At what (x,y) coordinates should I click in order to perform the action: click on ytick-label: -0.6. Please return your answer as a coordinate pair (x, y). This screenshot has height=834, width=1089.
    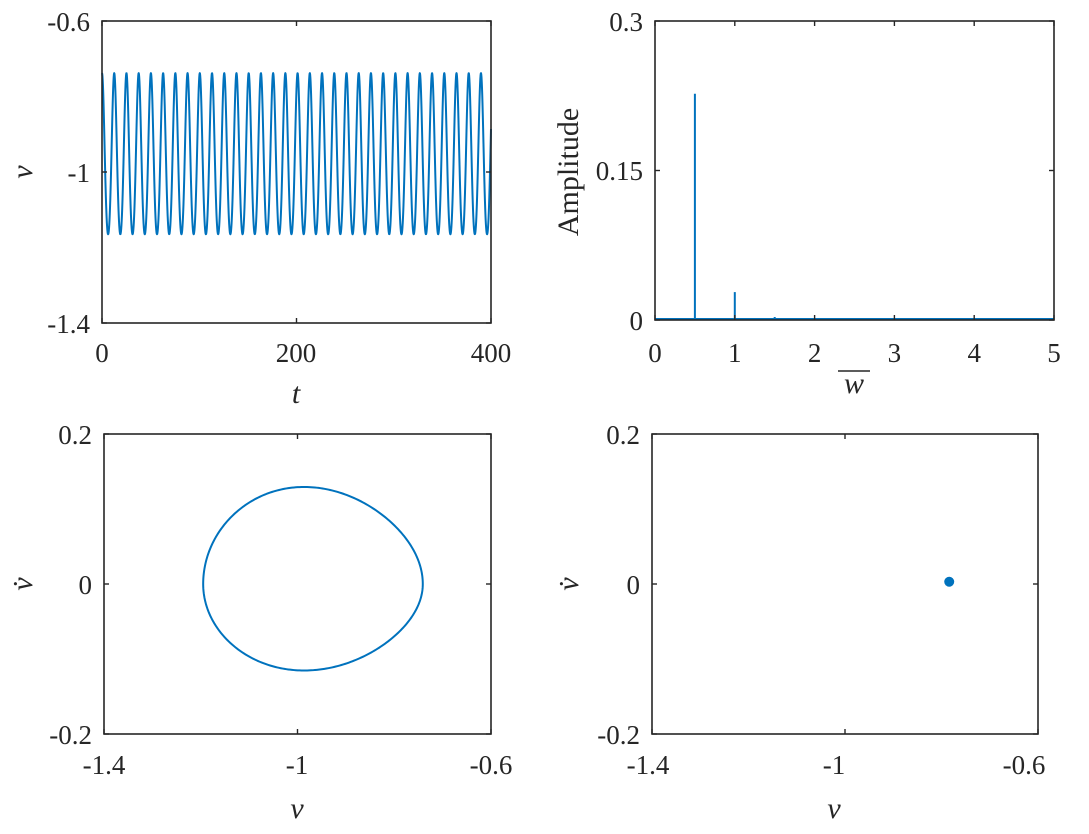
    Looking at the image, I should click on (68, 22).